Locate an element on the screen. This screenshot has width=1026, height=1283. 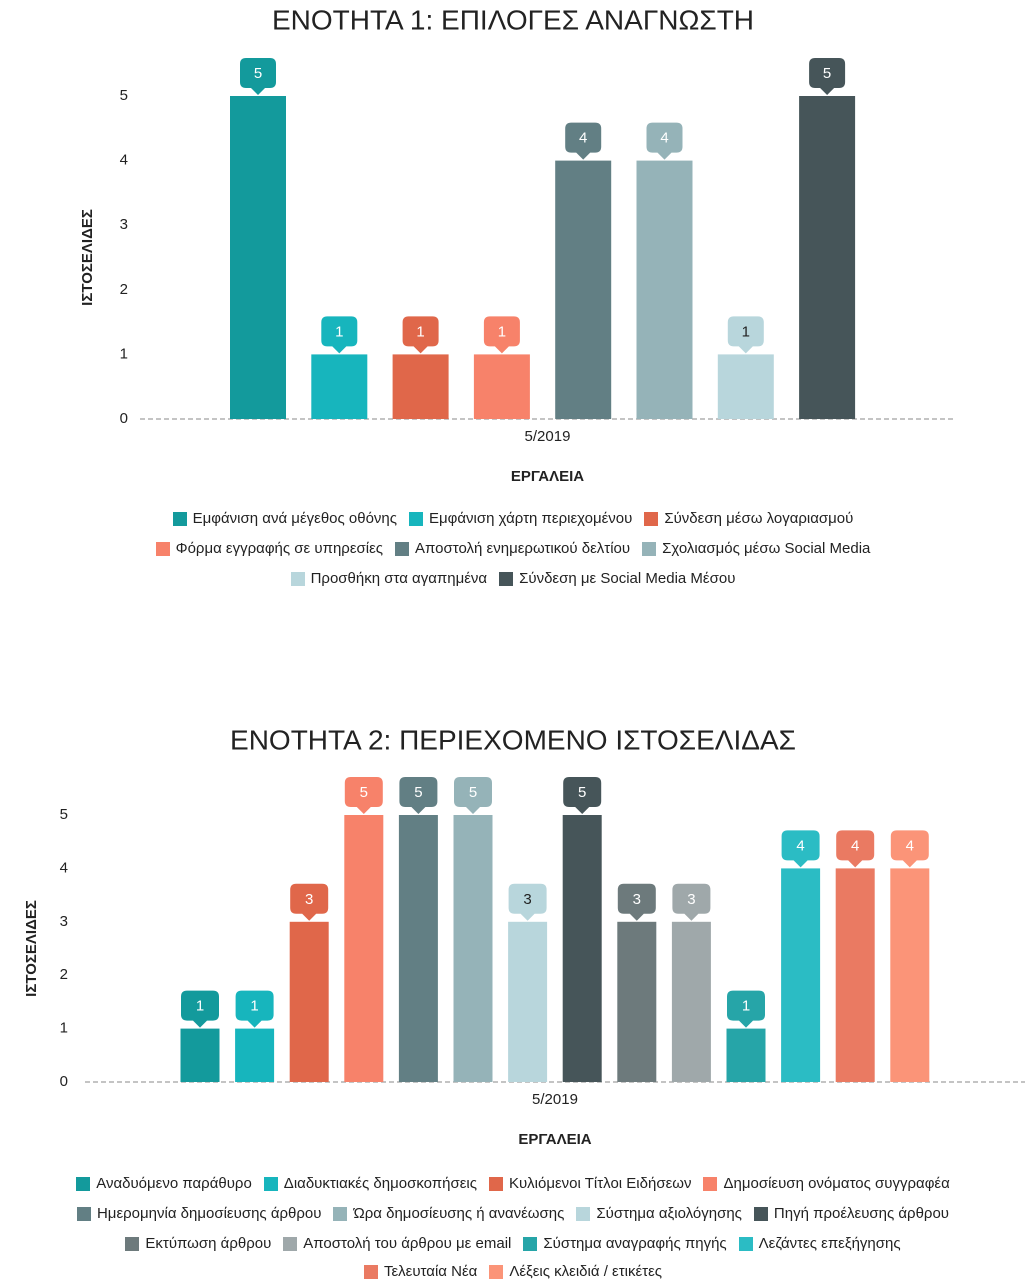
legend-item: Λέξεις κλειδιά / ετικέτες is located at coordinates (575, 1271).